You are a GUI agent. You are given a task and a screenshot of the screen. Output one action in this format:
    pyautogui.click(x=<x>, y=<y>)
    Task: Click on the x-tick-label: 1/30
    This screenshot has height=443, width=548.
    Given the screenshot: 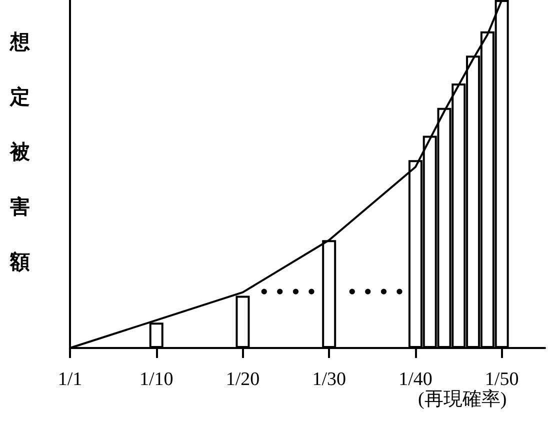 What is the action you would take?
    pyautogui.click(x=329, y=379)
    